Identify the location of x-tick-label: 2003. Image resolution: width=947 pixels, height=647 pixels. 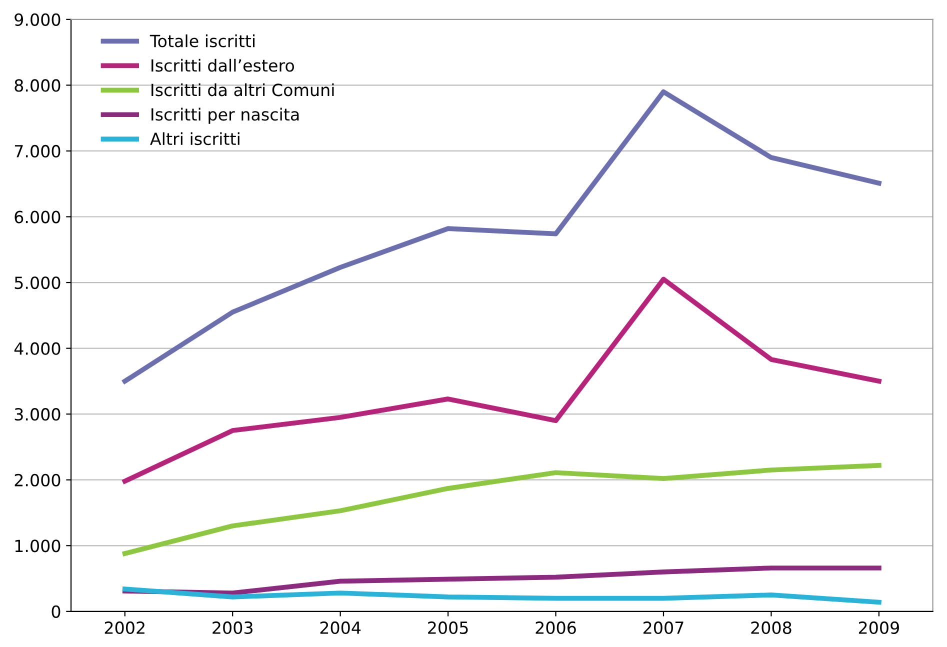
(232, 627).